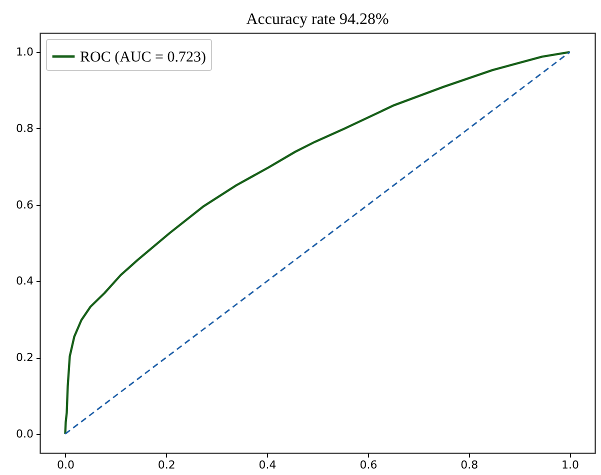 The image size is (601, 475). Describe the element at coordinates (143, 58) in the screenshot. I see `legend-label: ROC (AUC = 0.723)` at that location.